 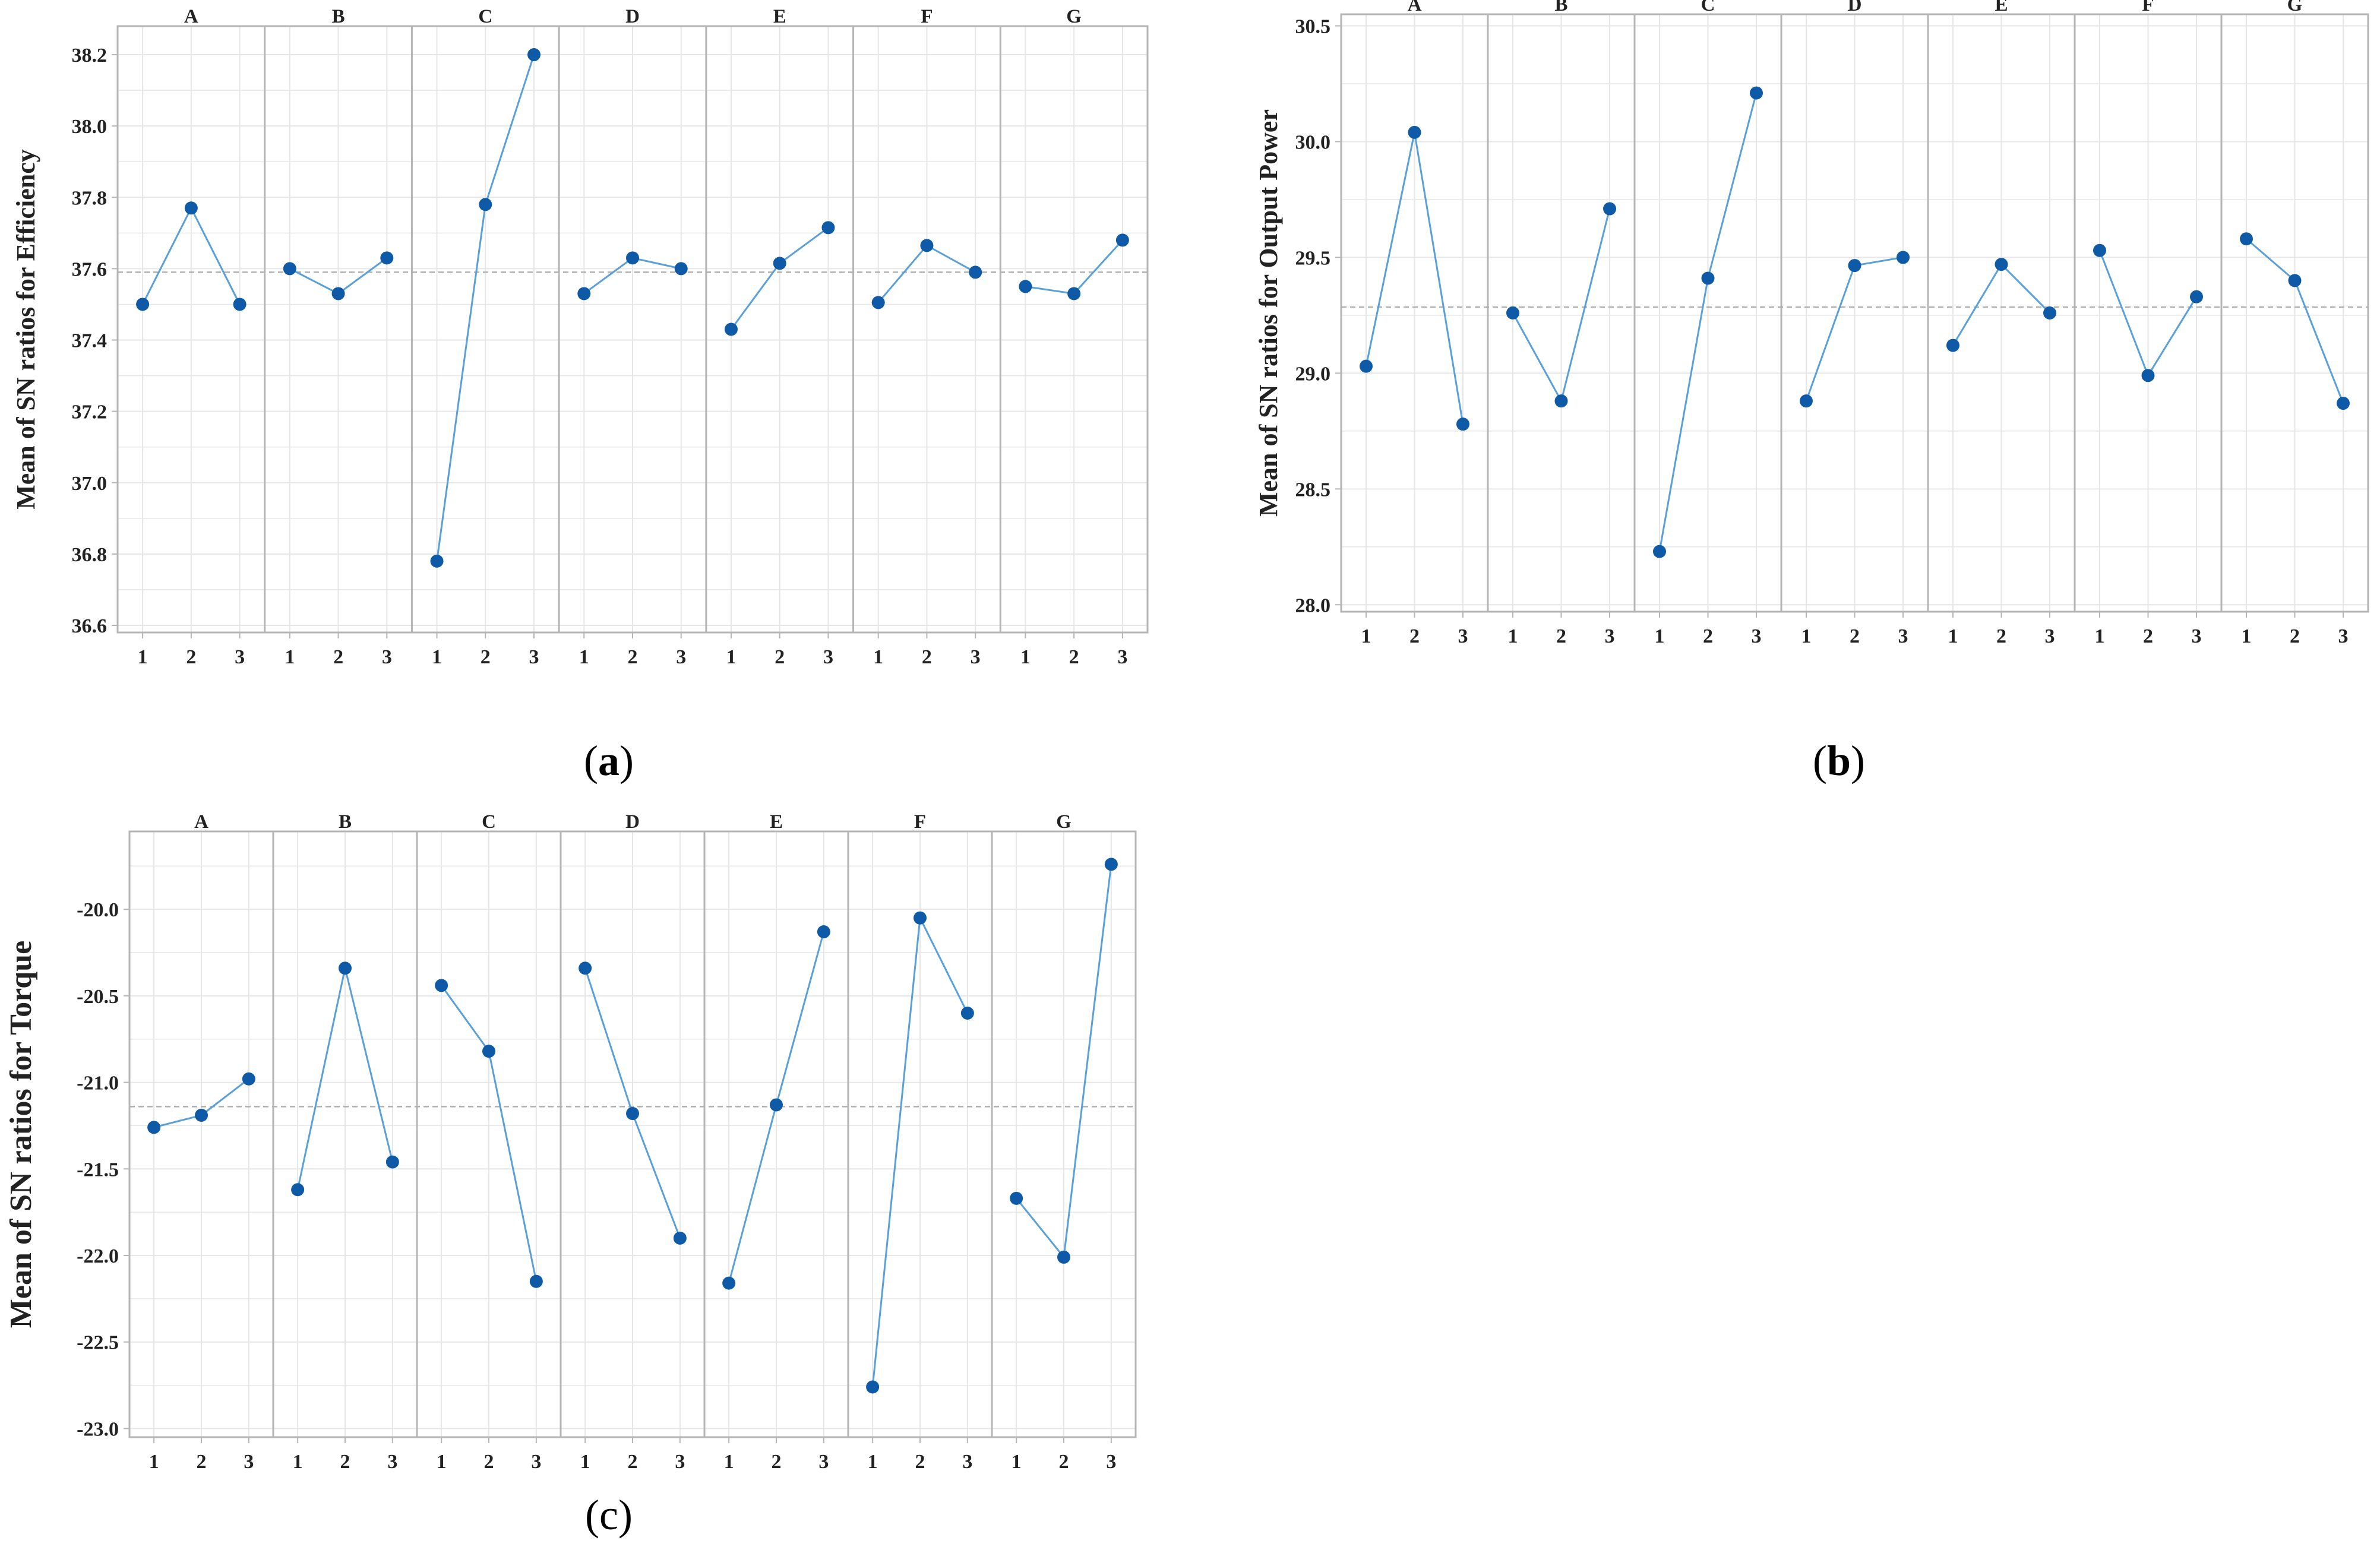 What do you see at coordinates (98, 997) in the screenshot?
I see `y-tick-label: -20.5` at bounding box center [98, 997].